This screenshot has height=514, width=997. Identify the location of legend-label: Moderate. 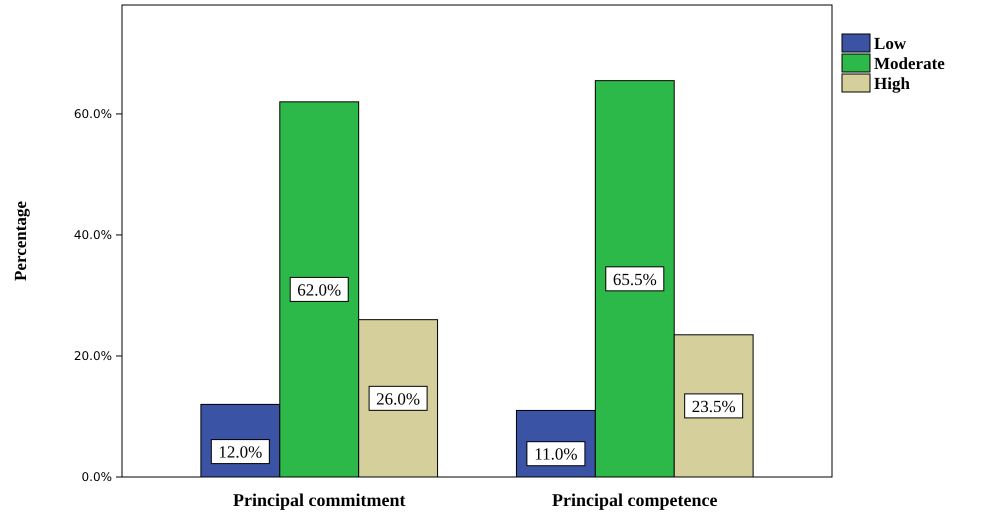
(910, 63).